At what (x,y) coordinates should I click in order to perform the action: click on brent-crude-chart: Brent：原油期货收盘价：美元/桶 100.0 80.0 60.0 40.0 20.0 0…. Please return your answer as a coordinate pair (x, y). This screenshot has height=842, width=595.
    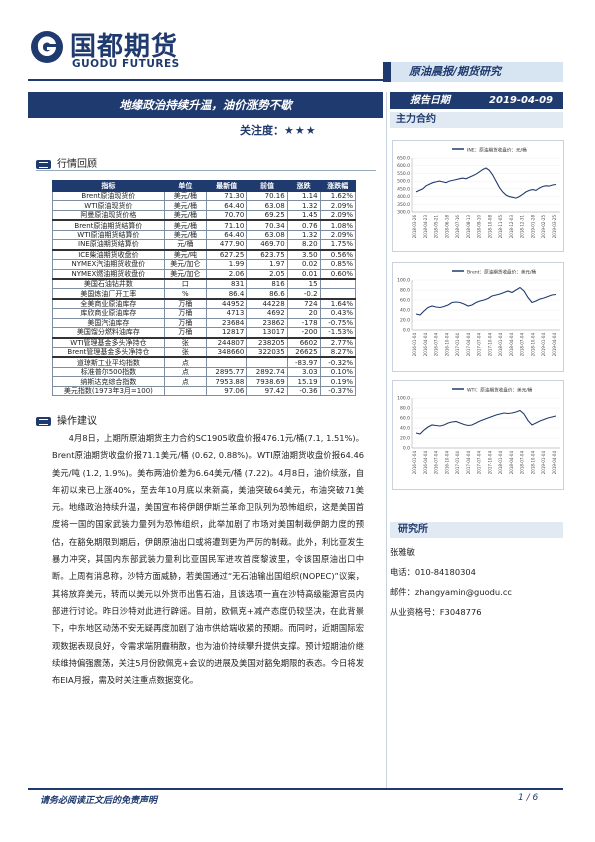
    Looking at the image, I should click on (478, 317).